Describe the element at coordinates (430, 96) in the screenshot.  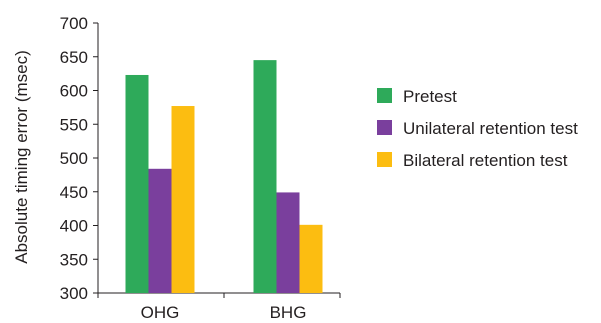
I see `legend-label: Pretest` at that location.